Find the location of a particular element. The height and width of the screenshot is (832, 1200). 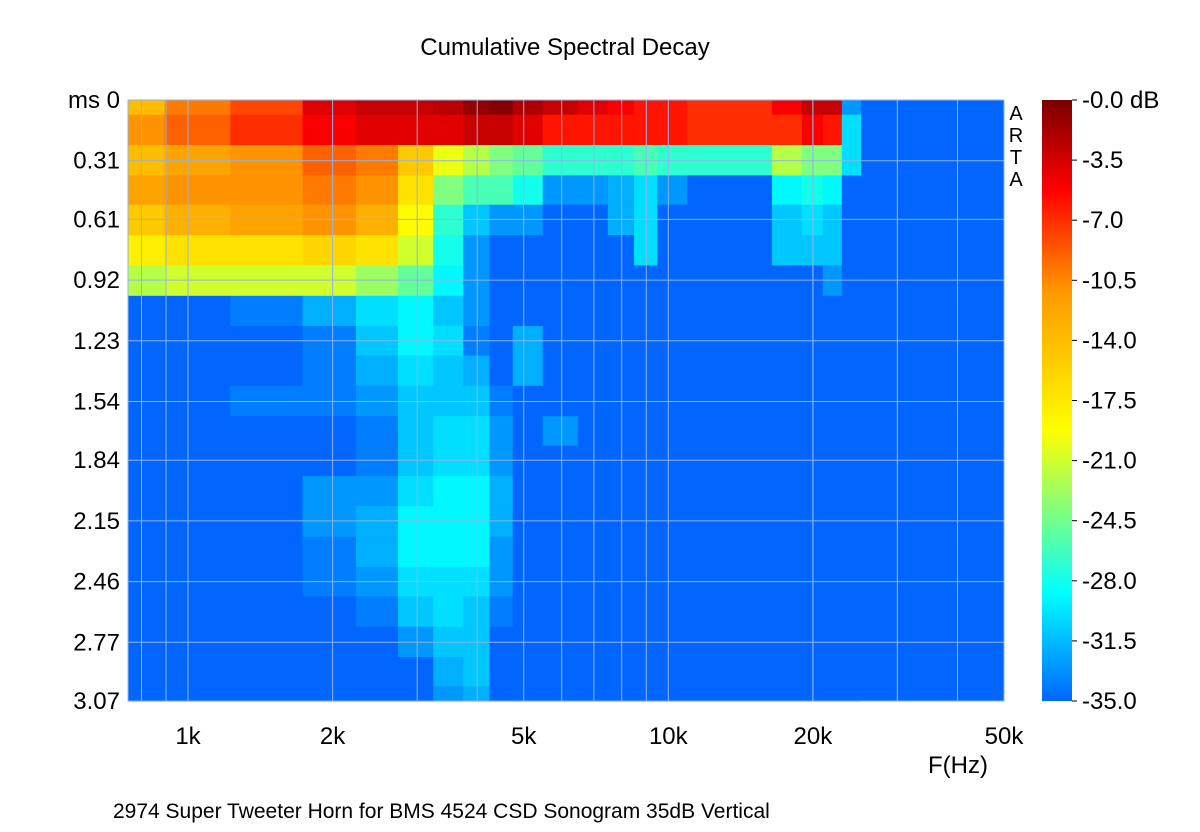

x-tick-label: 2k is located at coordinates (333, 736).